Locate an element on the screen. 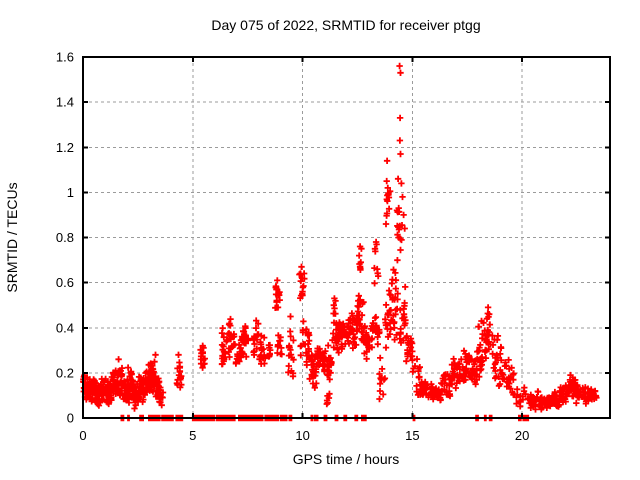 The image size is (640, 480). y-tick-label: 0.8 is located at coordinates (65, 237).